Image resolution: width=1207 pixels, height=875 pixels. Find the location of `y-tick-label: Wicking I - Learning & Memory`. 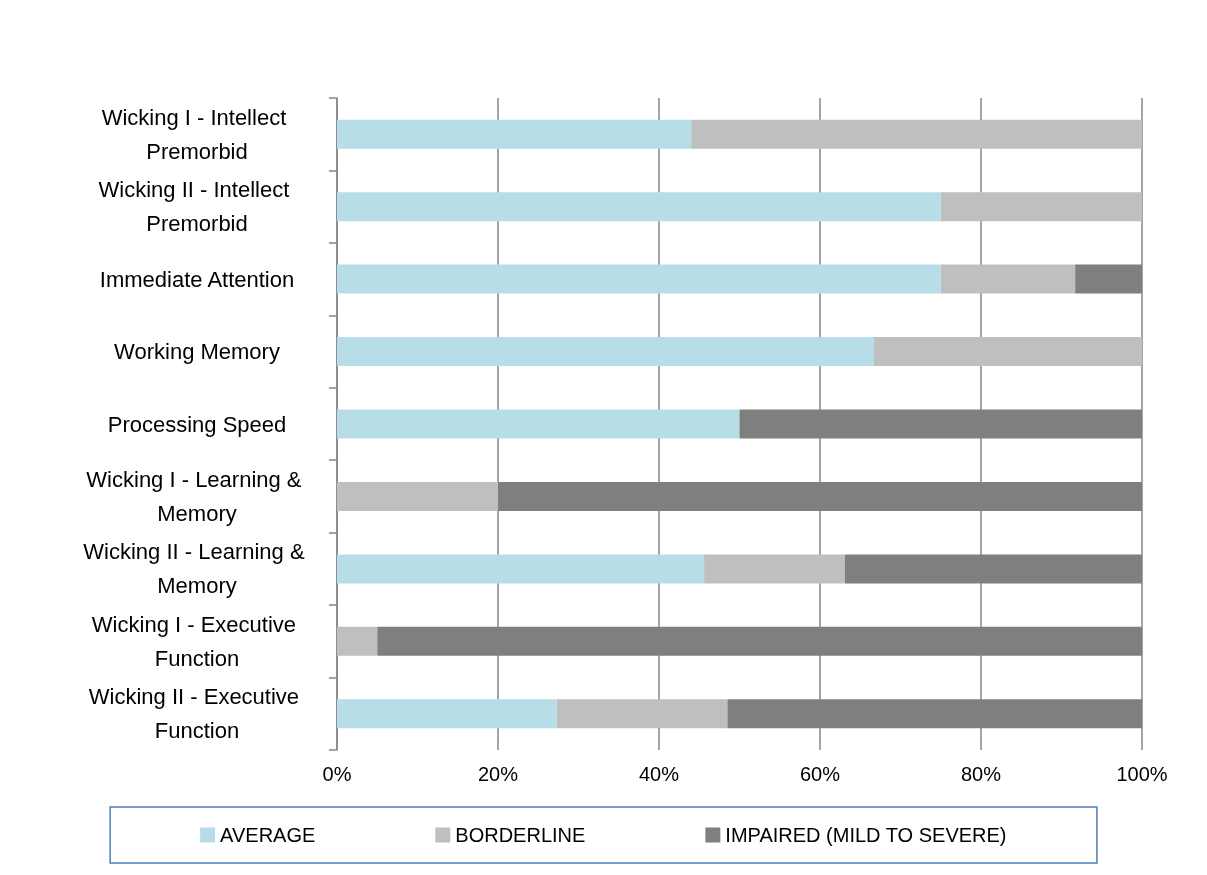

y-tick-label: Wicking I - Learning & Memory is located at coordinates (197, 496).